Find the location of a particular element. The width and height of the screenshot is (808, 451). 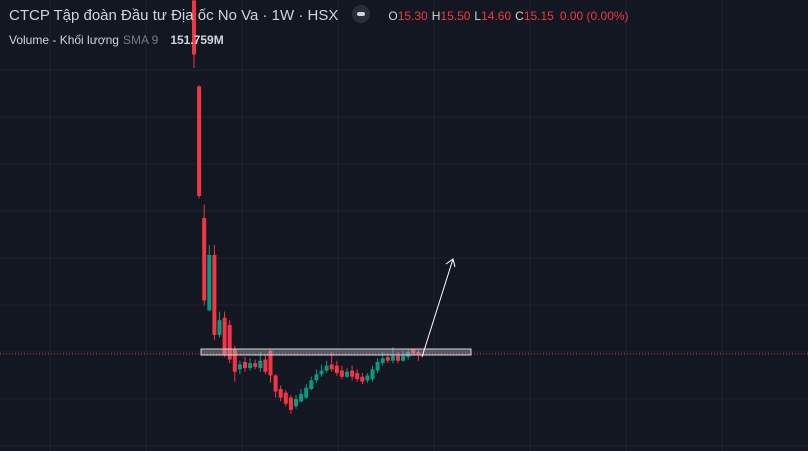

ohlc-value: 15.30 is located at coordinates (412, 16).